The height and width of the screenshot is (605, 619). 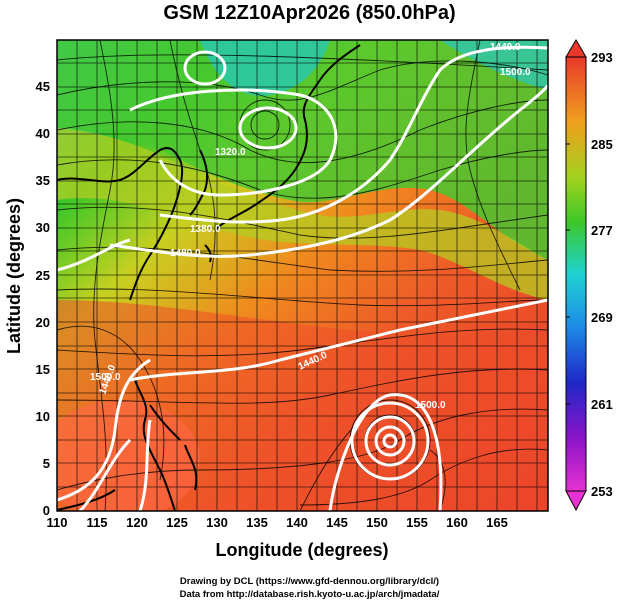 I want to click on y-tick-label: 25, so click(x=43, y=275).